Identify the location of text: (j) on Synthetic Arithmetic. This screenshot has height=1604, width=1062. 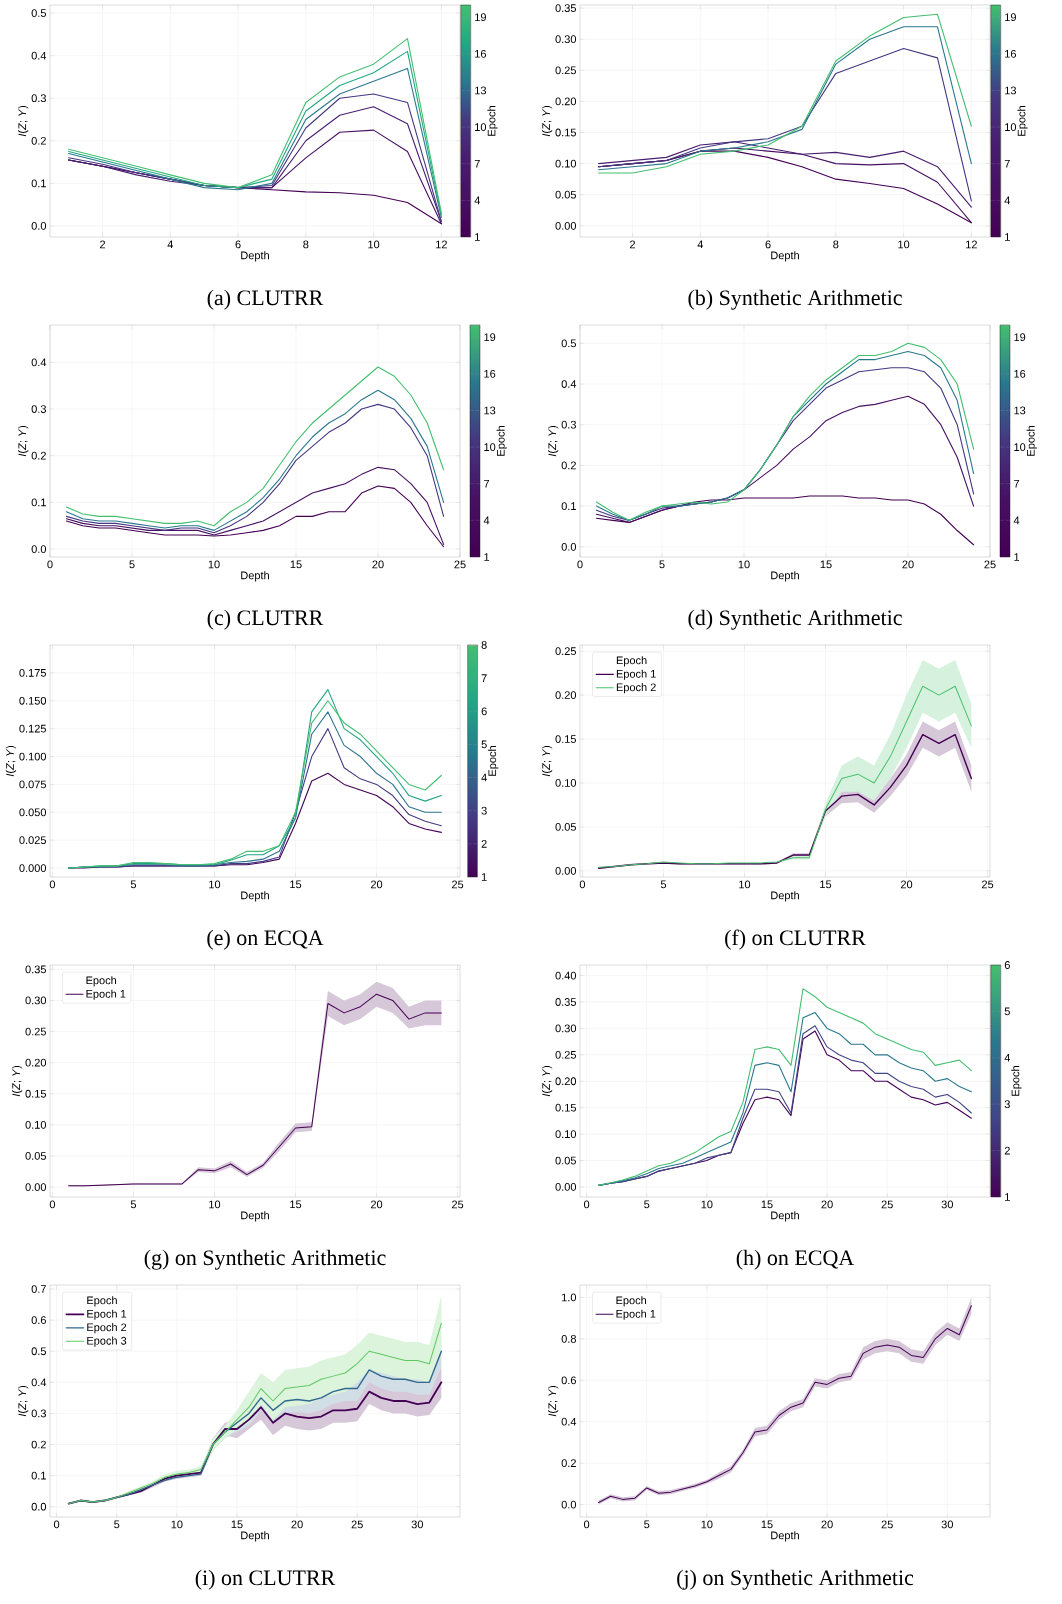
(795, 1579).